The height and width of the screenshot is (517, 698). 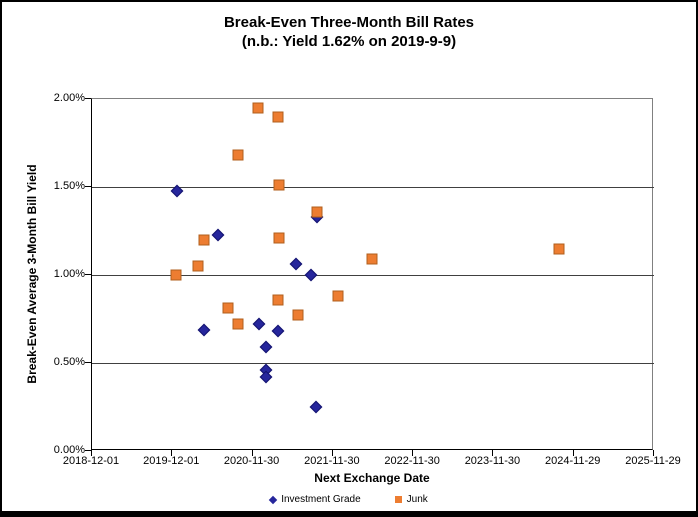 What do you see at coordinates (412, 461) in the screenshot?
I see `x-tick-label: 2022-11-30` at bounding box center [412, 461].